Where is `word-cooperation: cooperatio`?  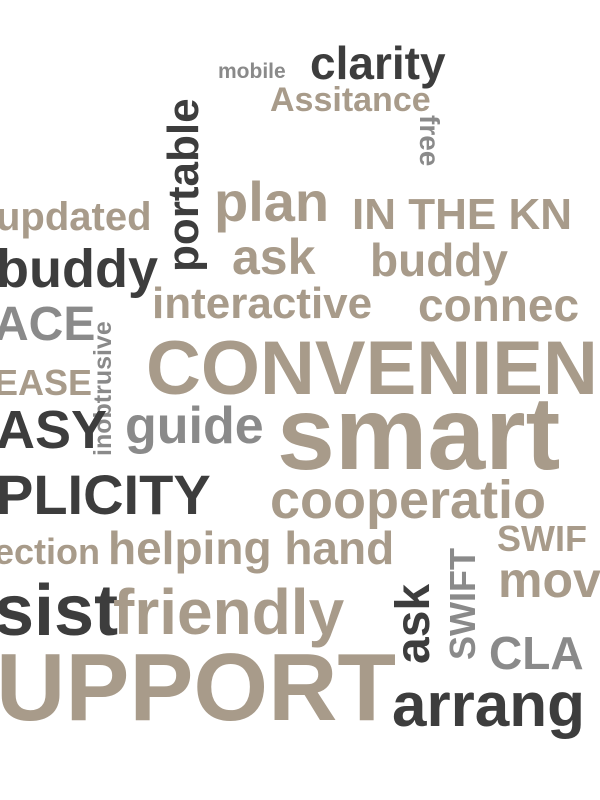 word-cooperation: cooperatio is located at coordinates (408, 500).